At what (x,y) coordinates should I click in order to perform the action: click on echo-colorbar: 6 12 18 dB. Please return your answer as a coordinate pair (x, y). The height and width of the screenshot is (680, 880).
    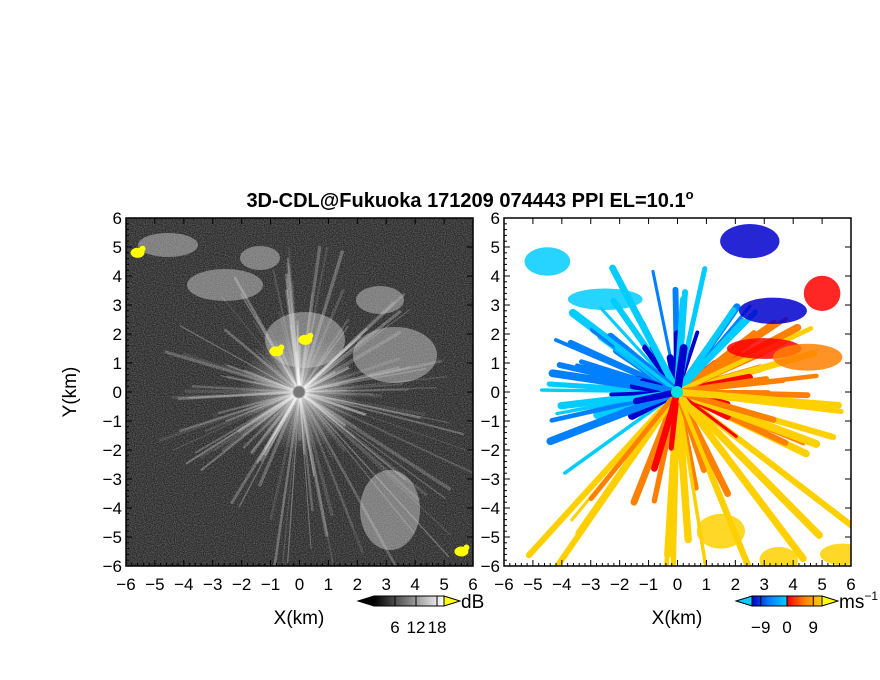
    Looking at the image, I should click on (420, 614).